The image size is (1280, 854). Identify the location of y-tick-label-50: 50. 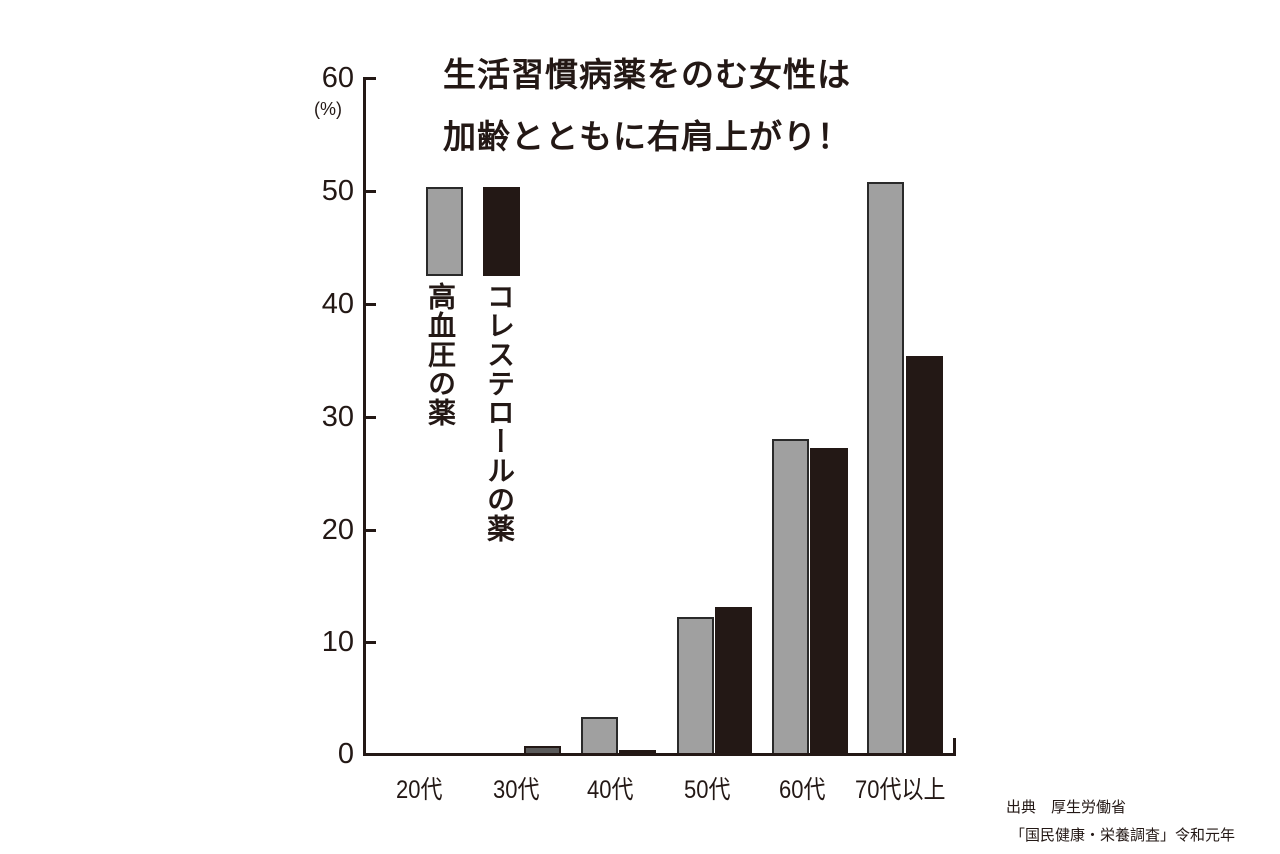
(337, 191).